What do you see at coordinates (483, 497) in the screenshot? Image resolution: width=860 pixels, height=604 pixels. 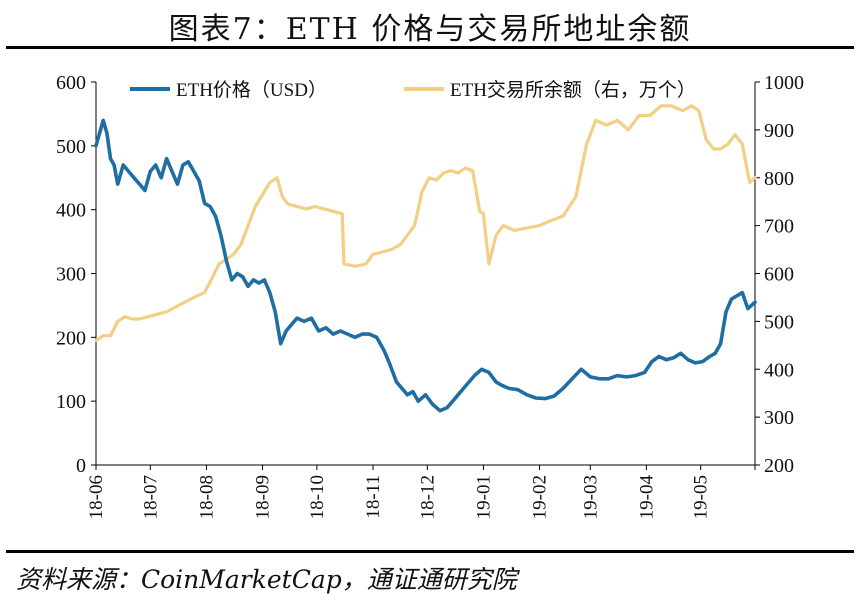 I see `x-tick-label: 19-01` at bounding box center [483, 497].